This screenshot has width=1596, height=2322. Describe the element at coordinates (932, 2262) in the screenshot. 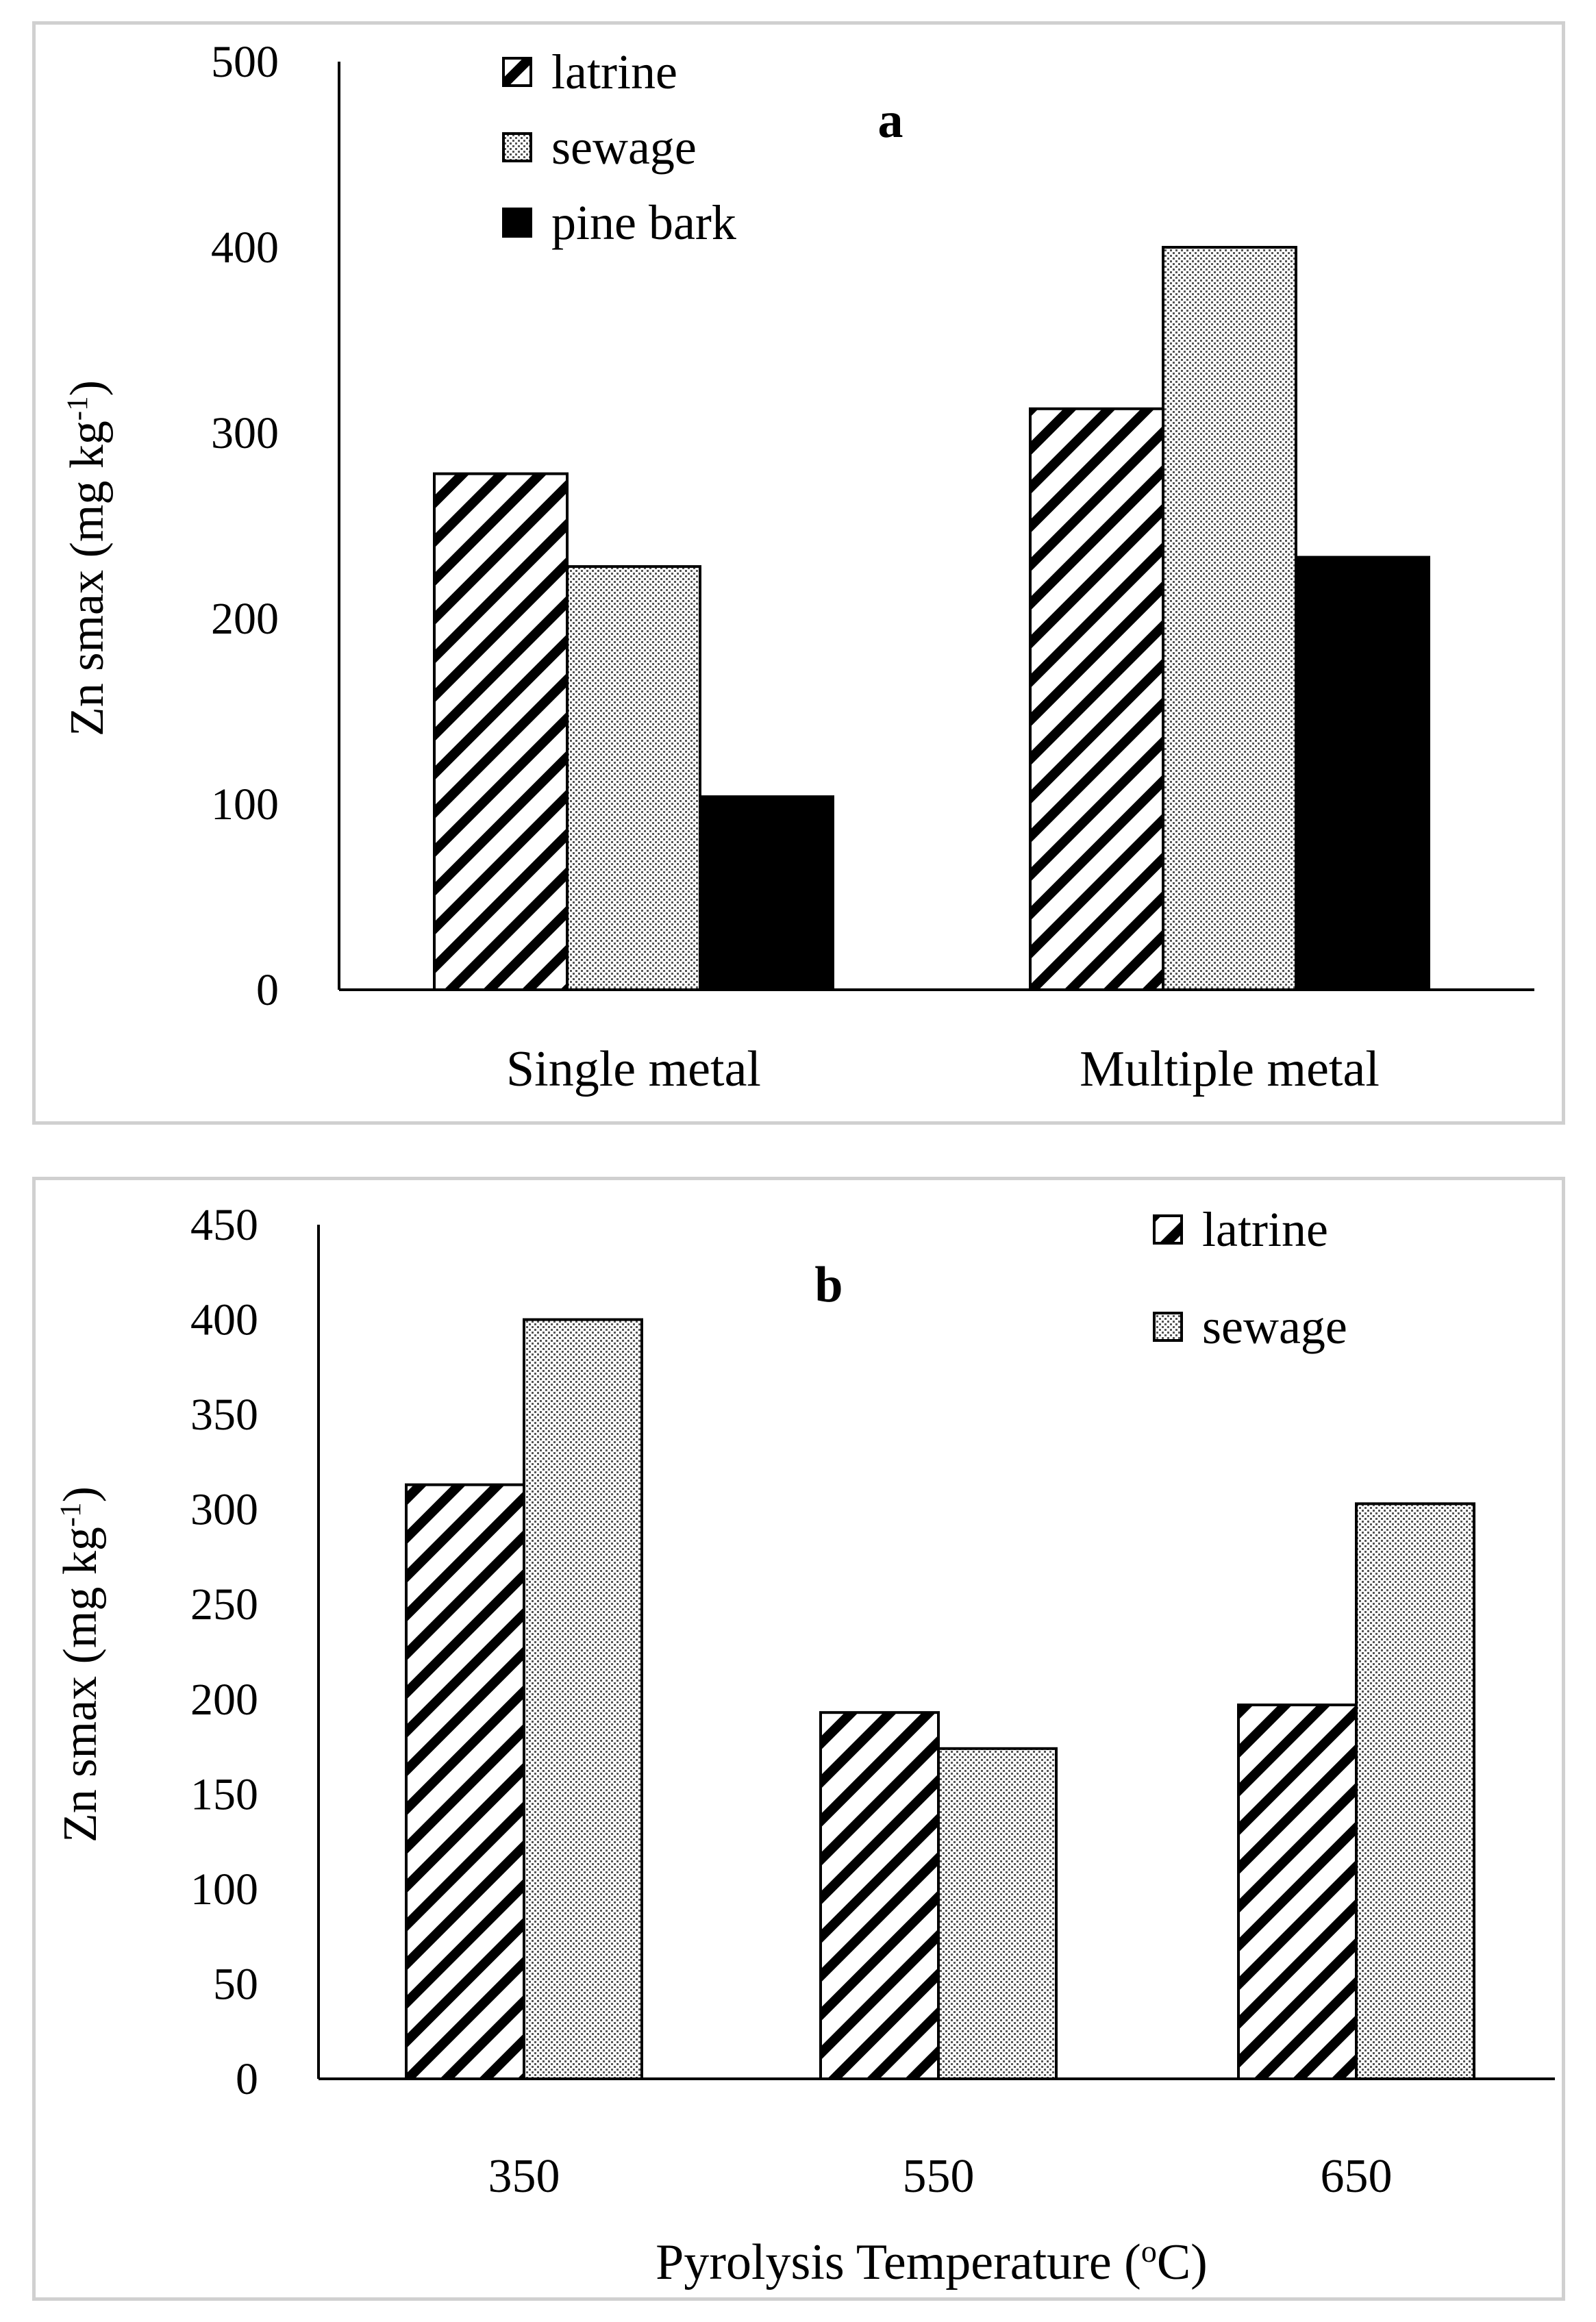

I see `x-axis-label: Pyrolysis Temperature (oC)` at that location.